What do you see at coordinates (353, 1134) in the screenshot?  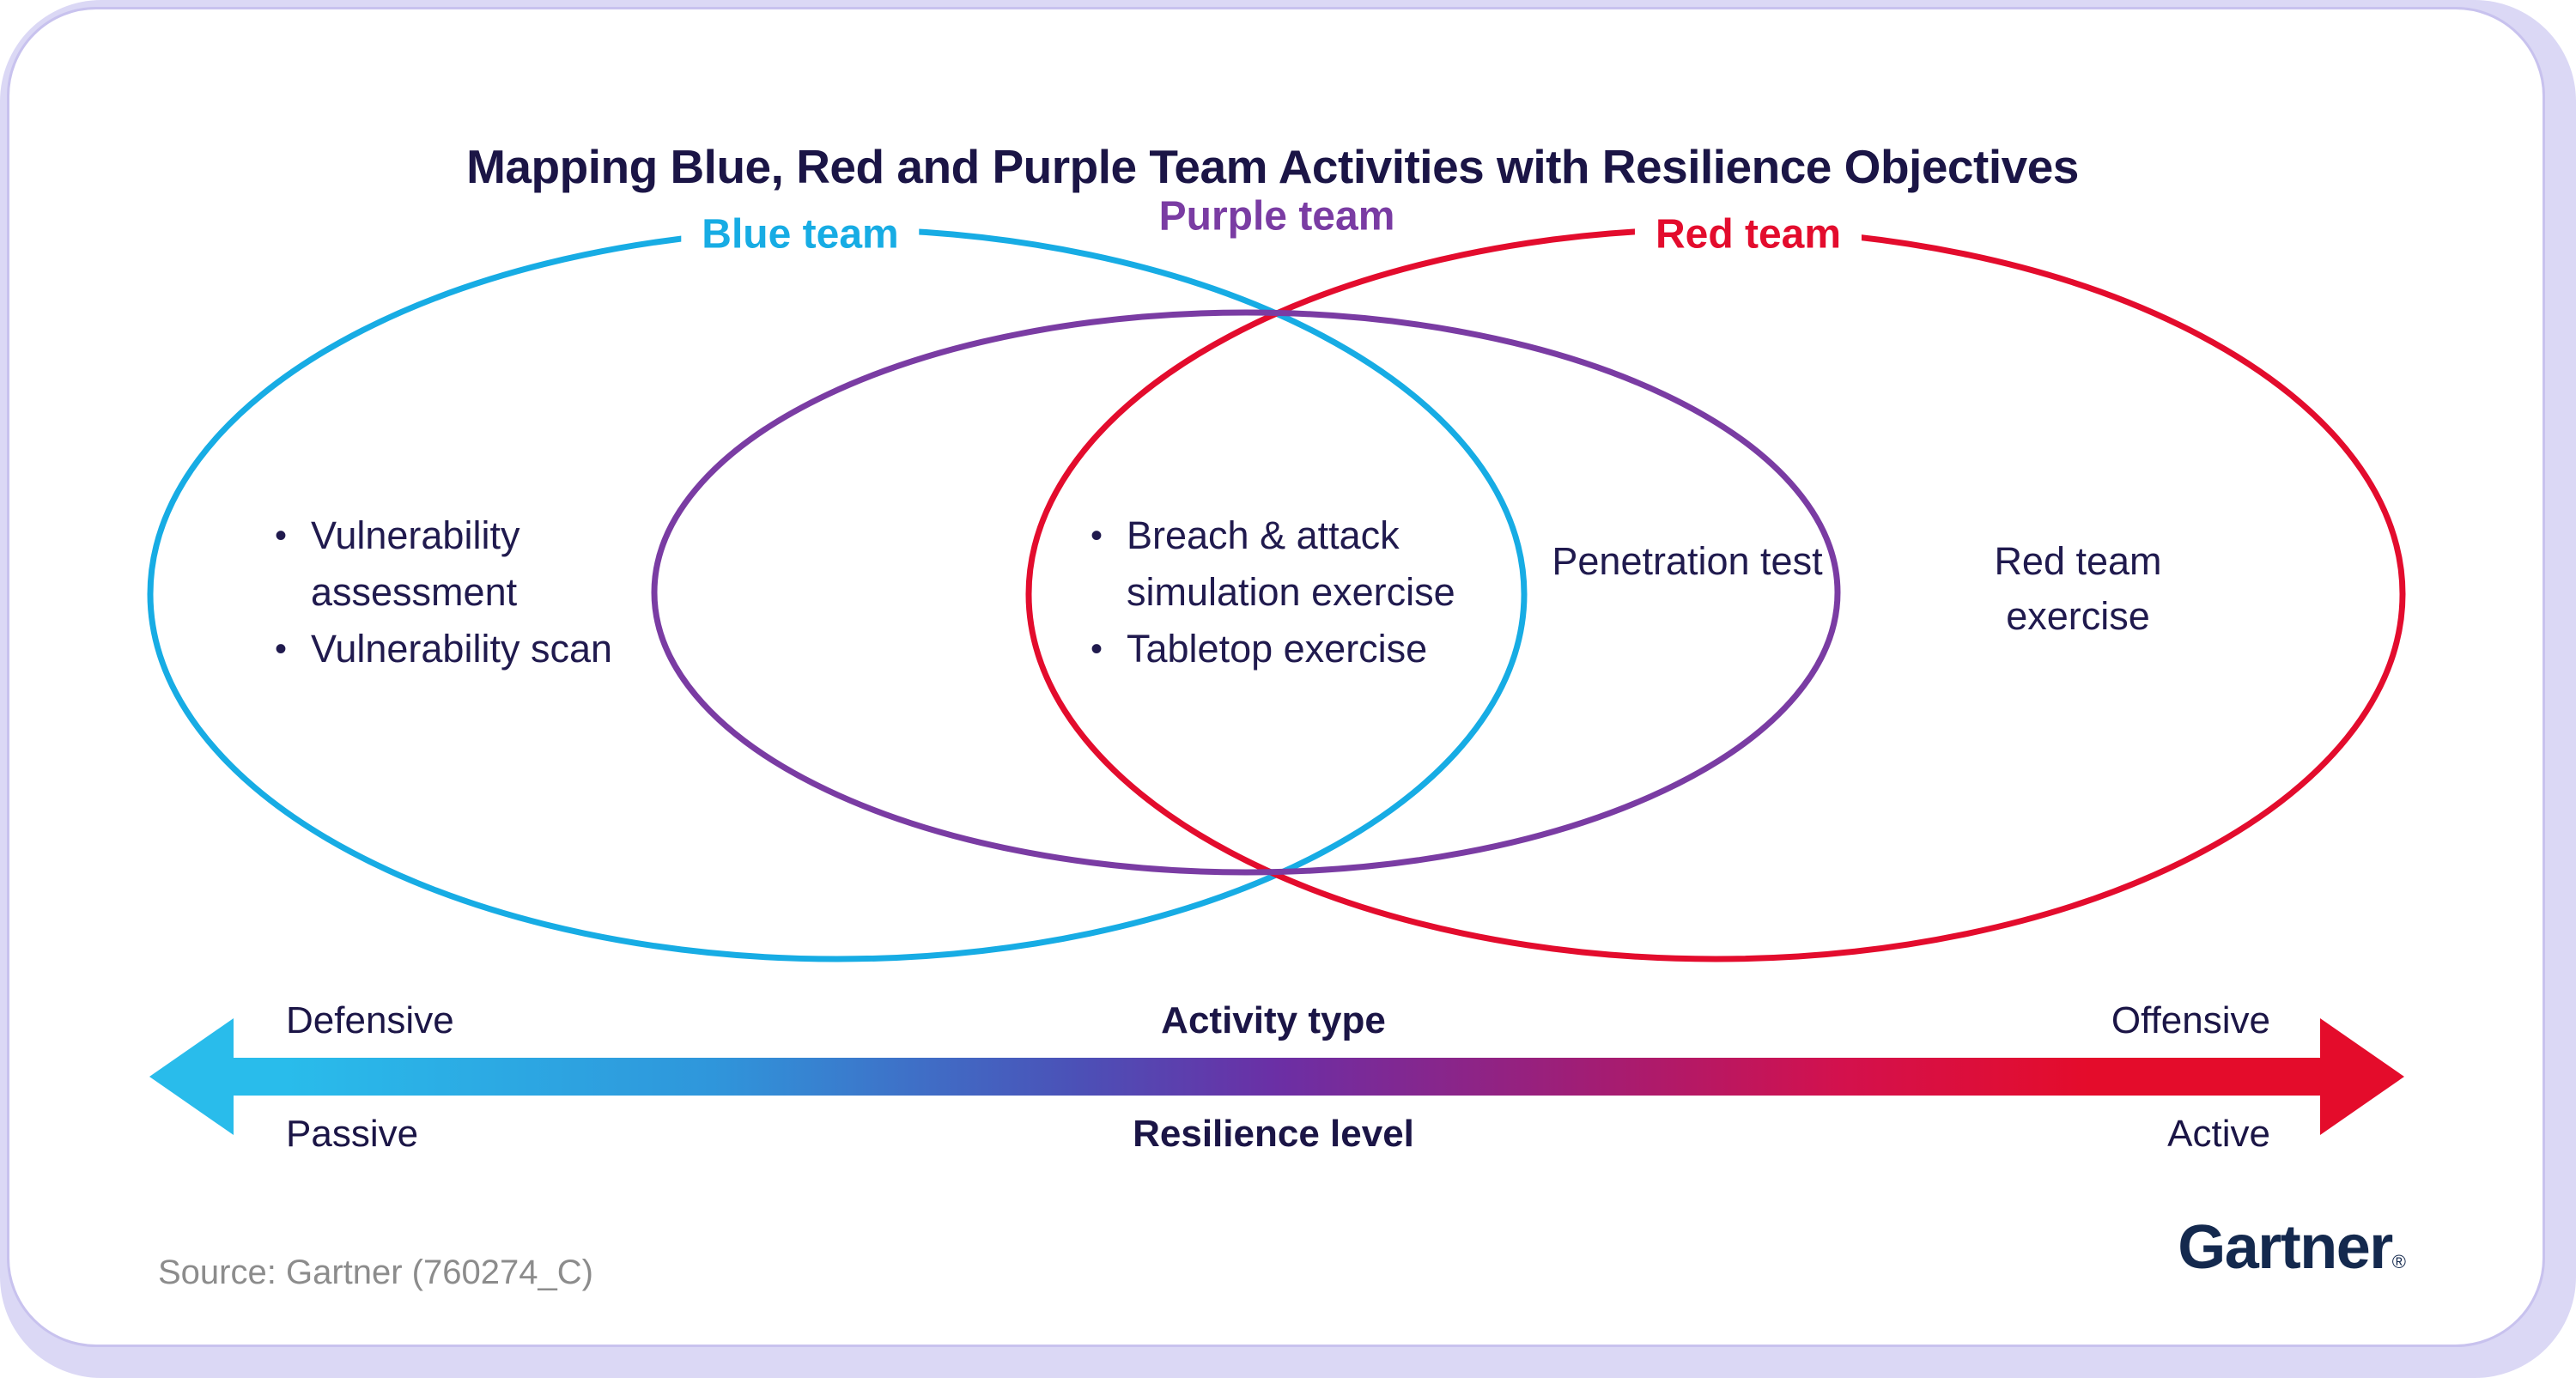 I see `axis-passive-label: Passive` at bounding box center [353, 1134].